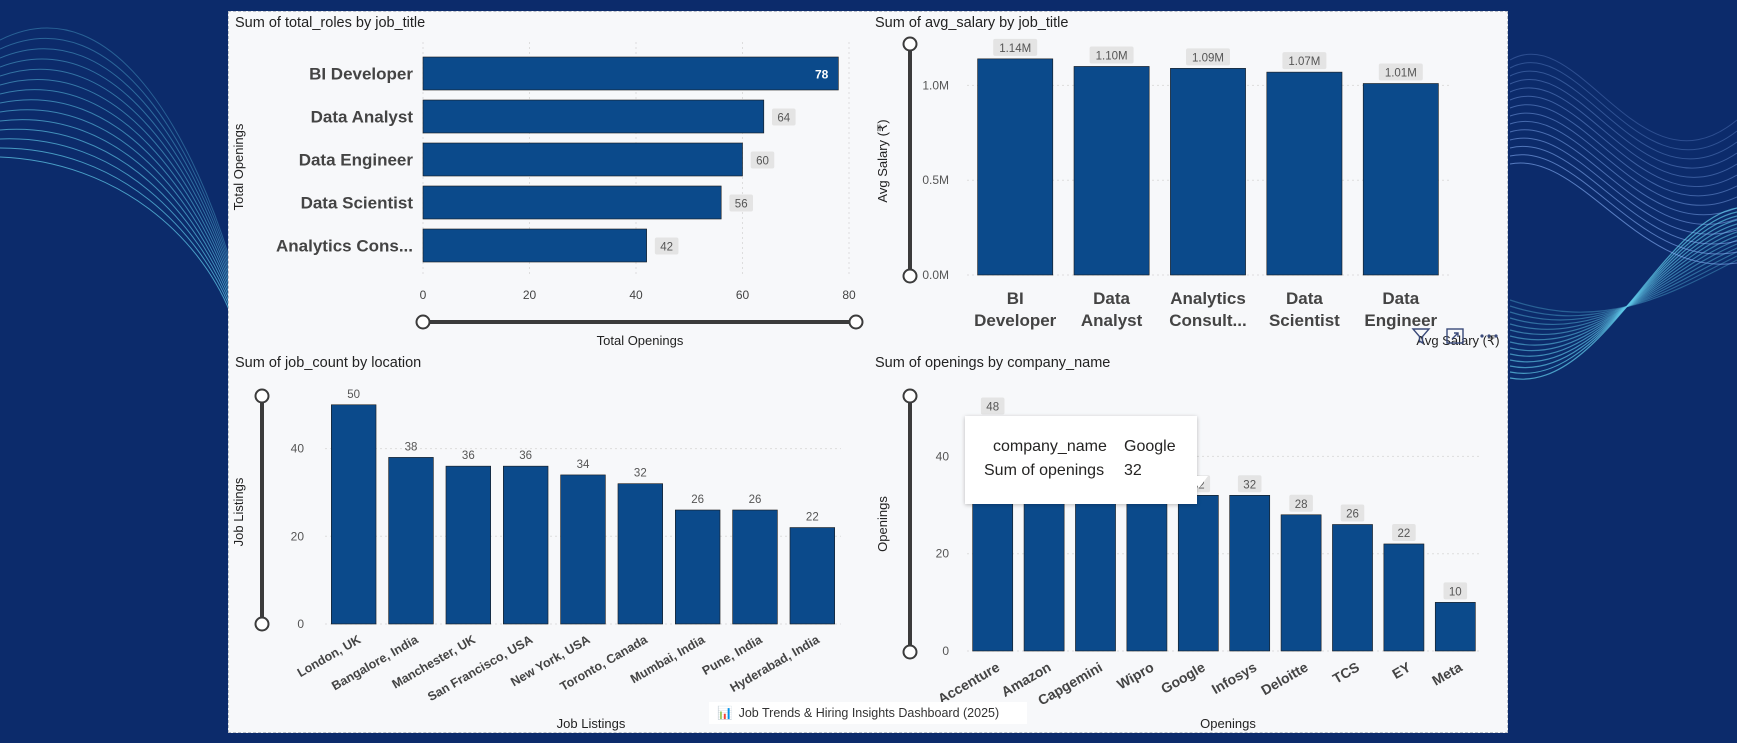 The height and width of the screenshot is (743, 1737). Describe the element at coordinates (353, 395) in the screenshot. I see `data-label: 50` at that location.